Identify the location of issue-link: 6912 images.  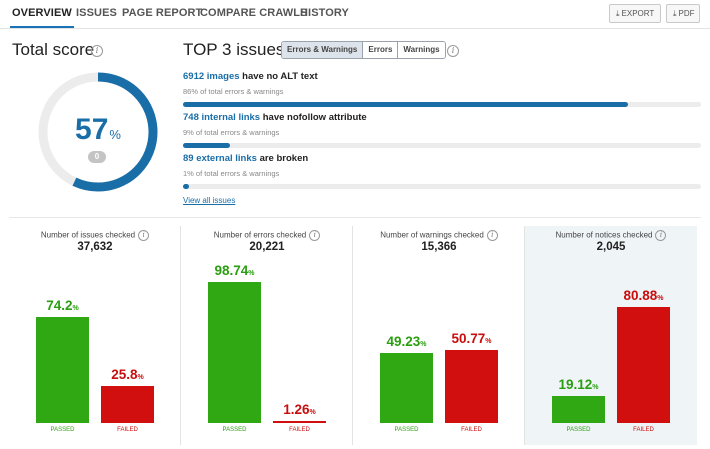
(211, 76).